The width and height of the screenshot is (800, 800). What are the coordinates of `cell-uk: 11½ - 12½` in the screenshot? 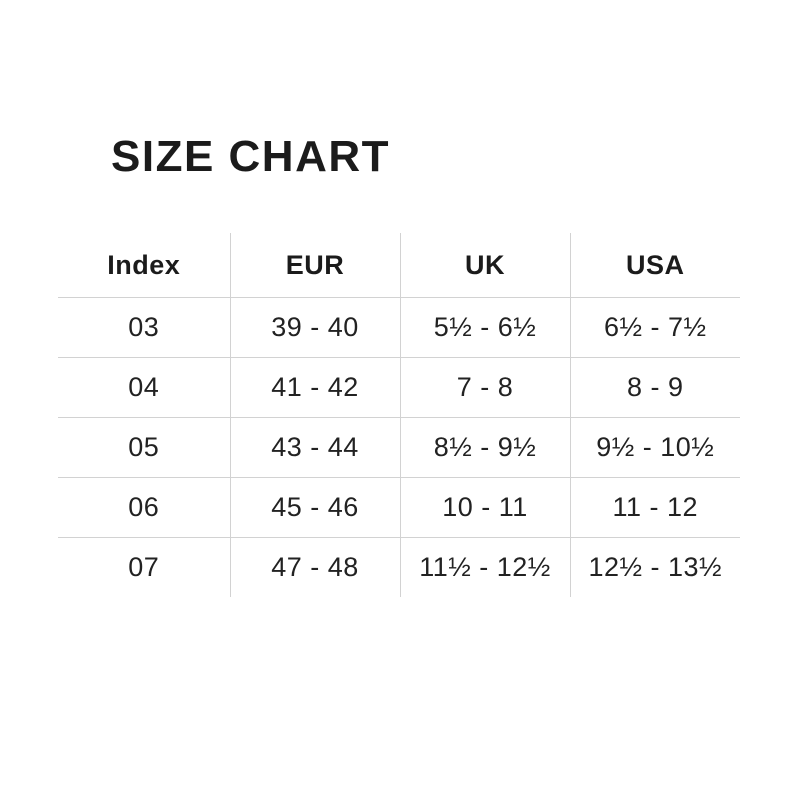 It's located at (485, 567).